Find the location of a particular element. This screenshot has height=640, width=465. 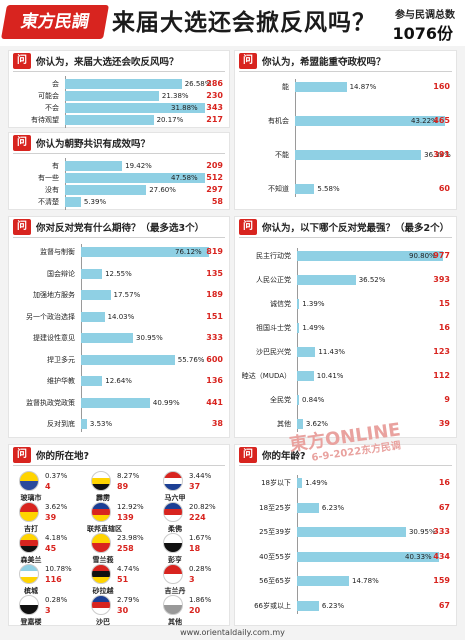

state-percent: 4.18% is located at coordinates (56, 538).